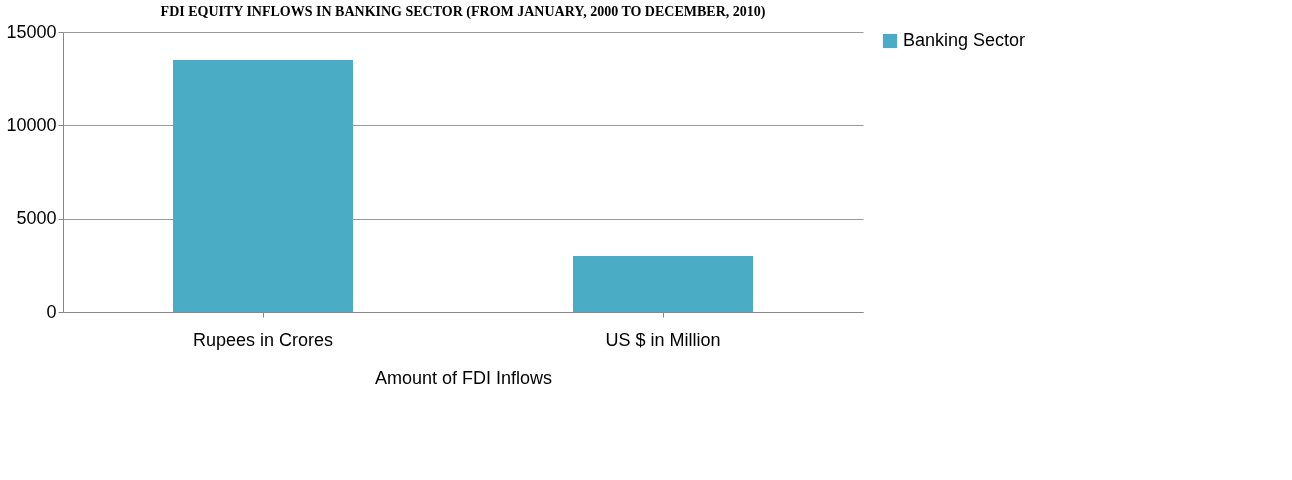  I want to click on y-tick-label: 15000, so click(31, 31).